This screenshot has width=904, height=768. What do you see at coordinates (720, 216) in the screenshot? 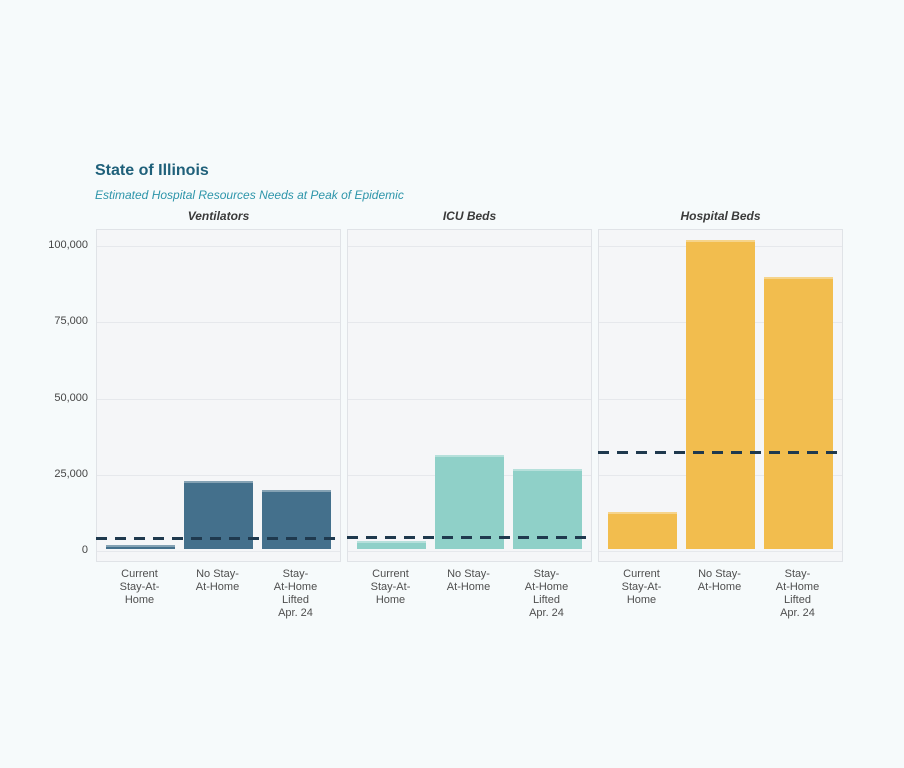
I see `facet-title: Hospital Beds` at bounding box center [720, 216].